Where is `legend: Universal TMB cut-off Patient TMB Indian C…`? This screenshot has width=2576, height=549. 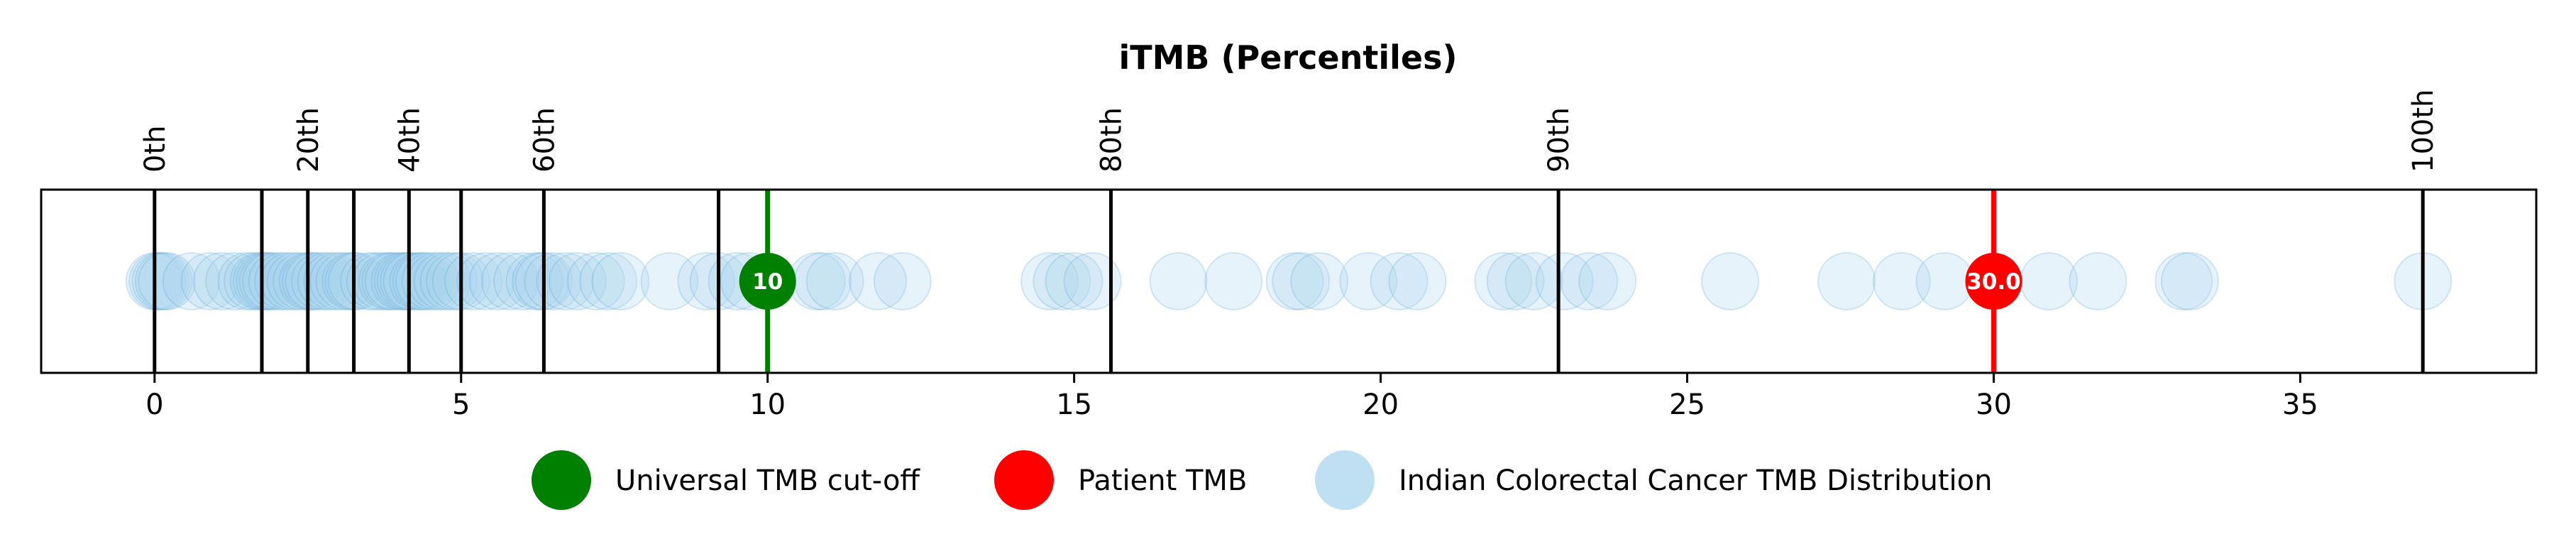 legend: Universal TMB cut-off Patient TMB Indian C… is located at coordinates (1262, 480).